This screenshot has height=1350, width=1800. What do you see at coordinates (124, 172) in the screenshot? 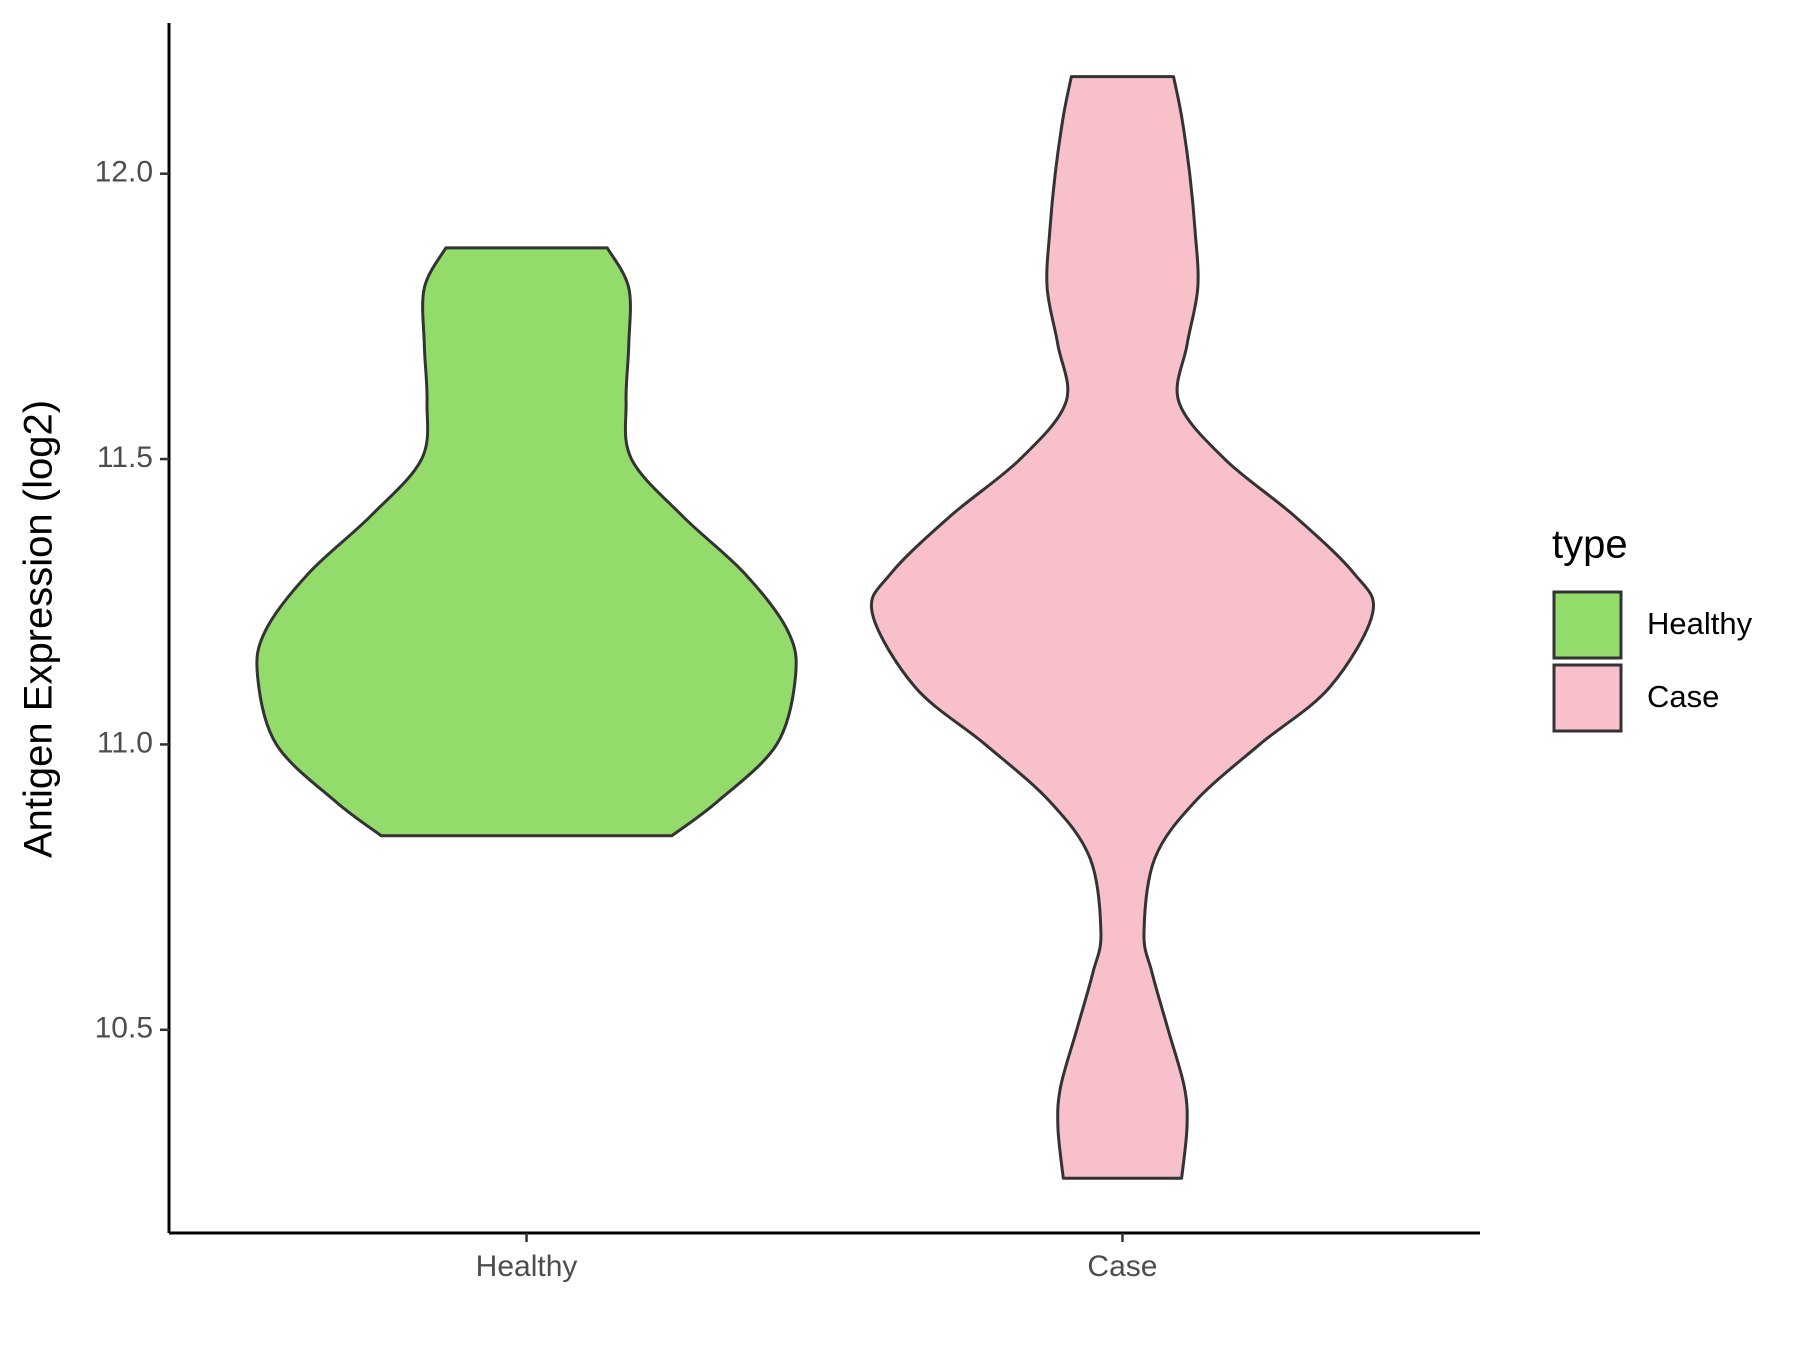
I see `y-tick-label: 12.0` at bounding box center [124, 172].